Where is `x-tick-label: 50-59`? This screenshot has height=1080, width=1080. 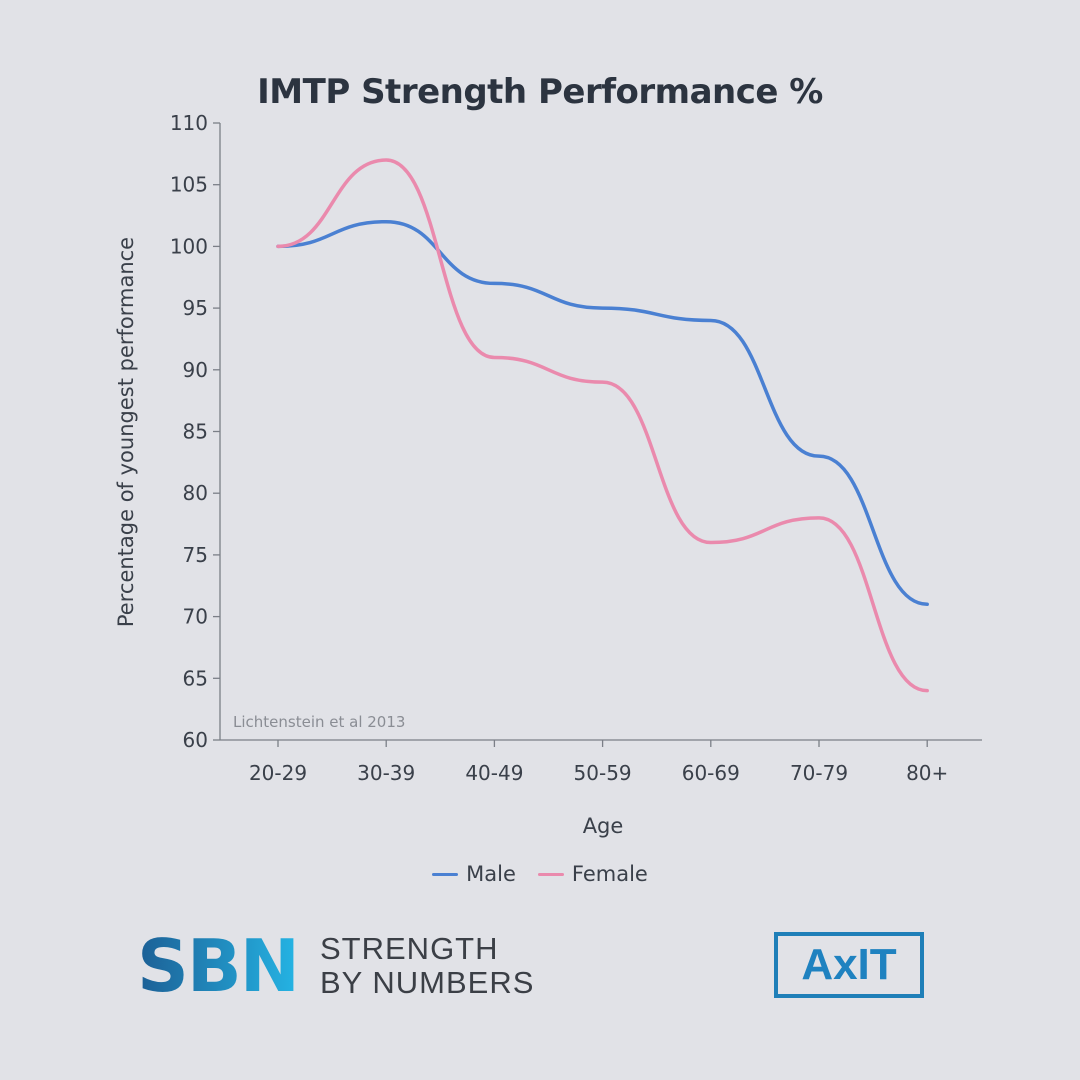
x-tick-label: 50-59 is located at coordinates (603, 773).